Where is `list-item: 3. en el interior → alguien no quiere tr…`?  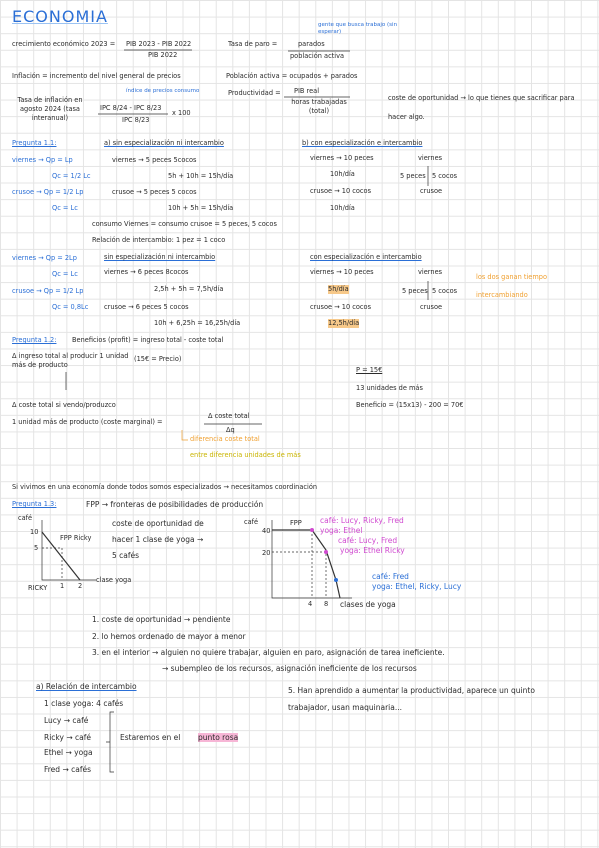
list-item: 3. en el interior → alguien no quiere tr… is located at coordinates (268, 652).